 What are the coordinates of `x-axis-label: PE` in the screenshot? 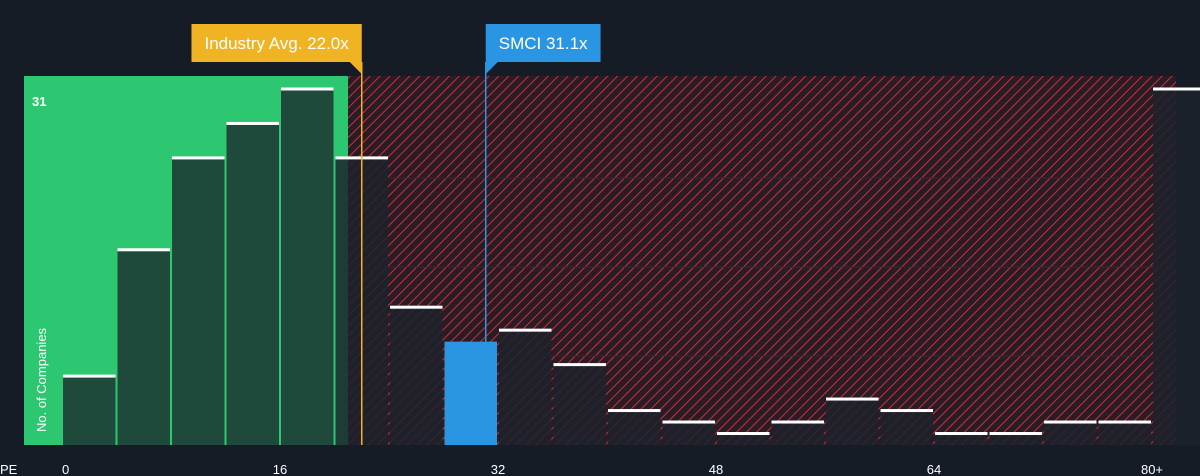 It's located at (9, 469).